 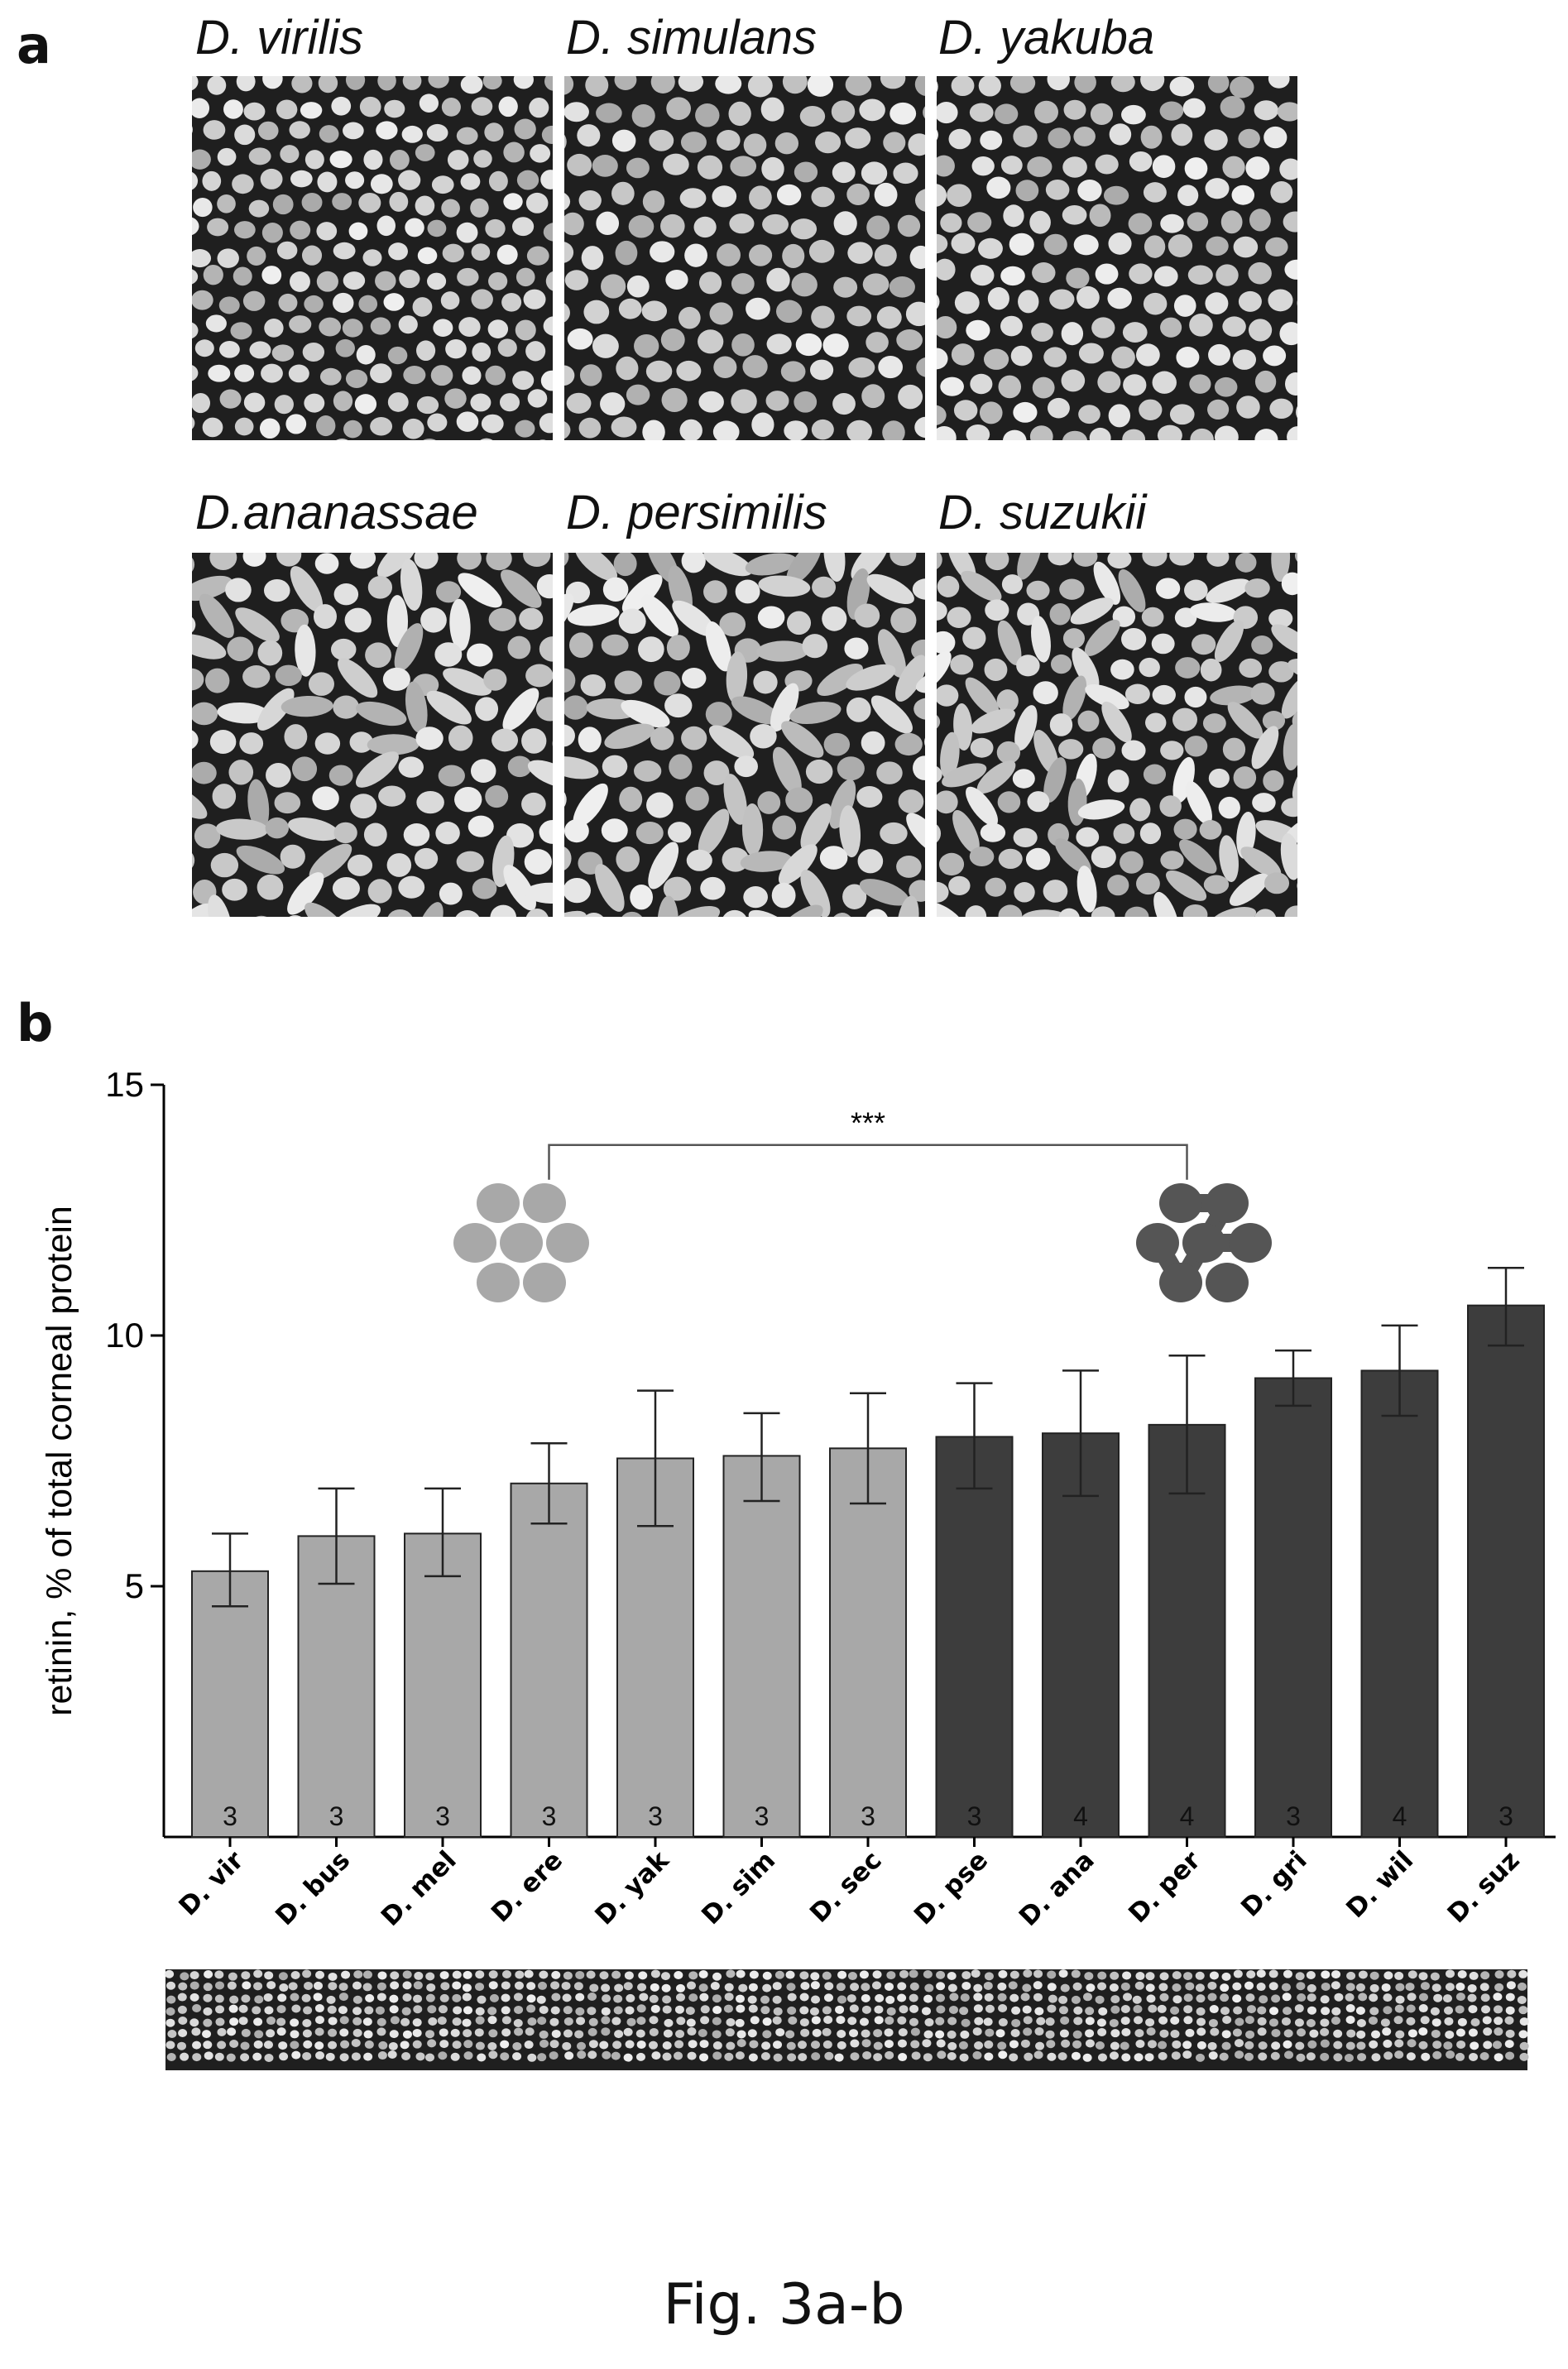 I want to click on category-label: D. ana, so click(x=1057, y=1888).